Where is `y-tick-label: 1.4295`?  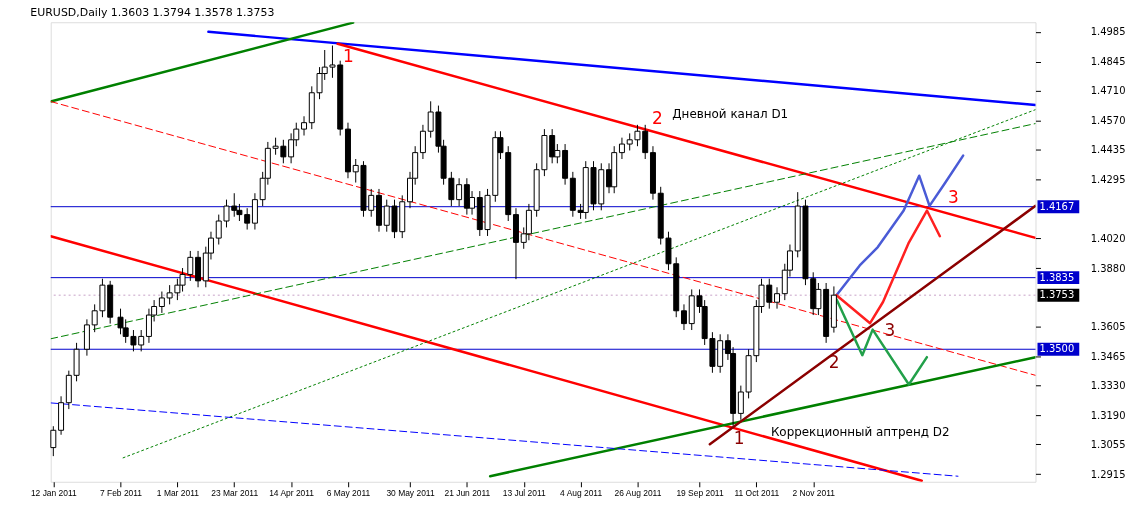
y-tick-label: 1.4295 is located at coordinates (1108, 179).